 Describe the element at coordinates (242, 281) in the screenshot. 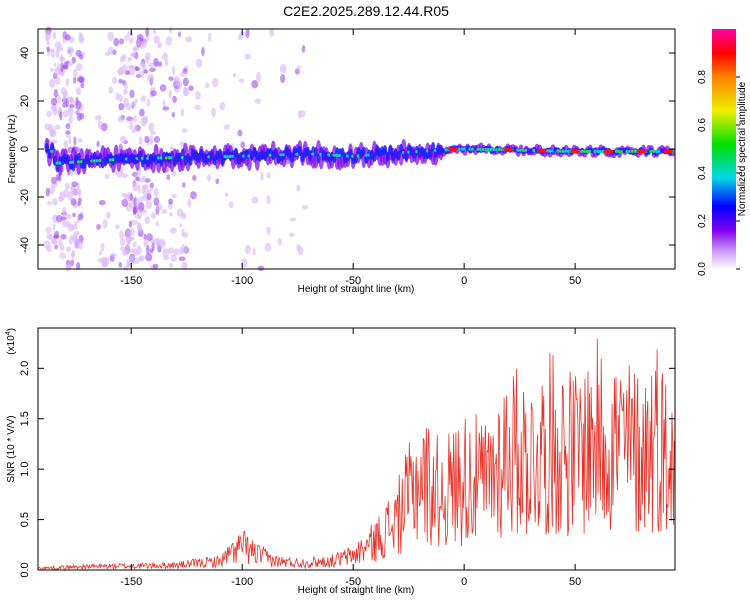

I see `spec-x-tick-label: -100` at that location.